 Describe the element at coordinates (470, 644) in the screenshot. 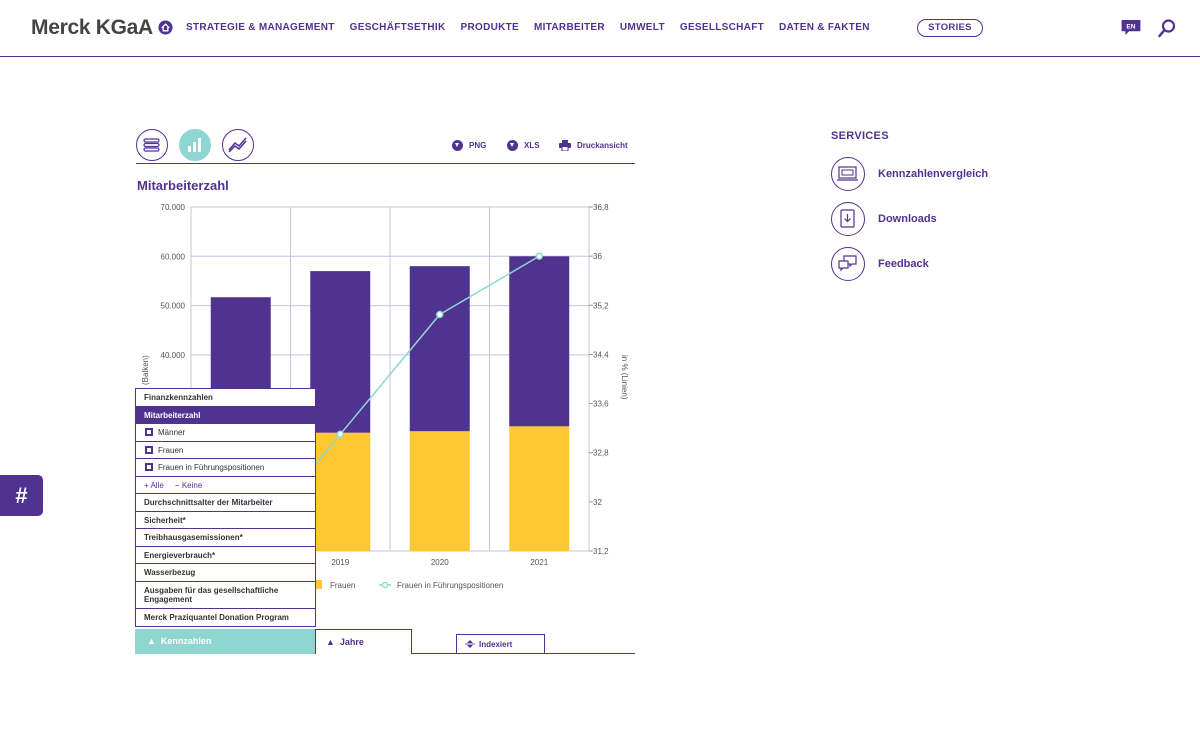

I see `sort-icon` at that location.